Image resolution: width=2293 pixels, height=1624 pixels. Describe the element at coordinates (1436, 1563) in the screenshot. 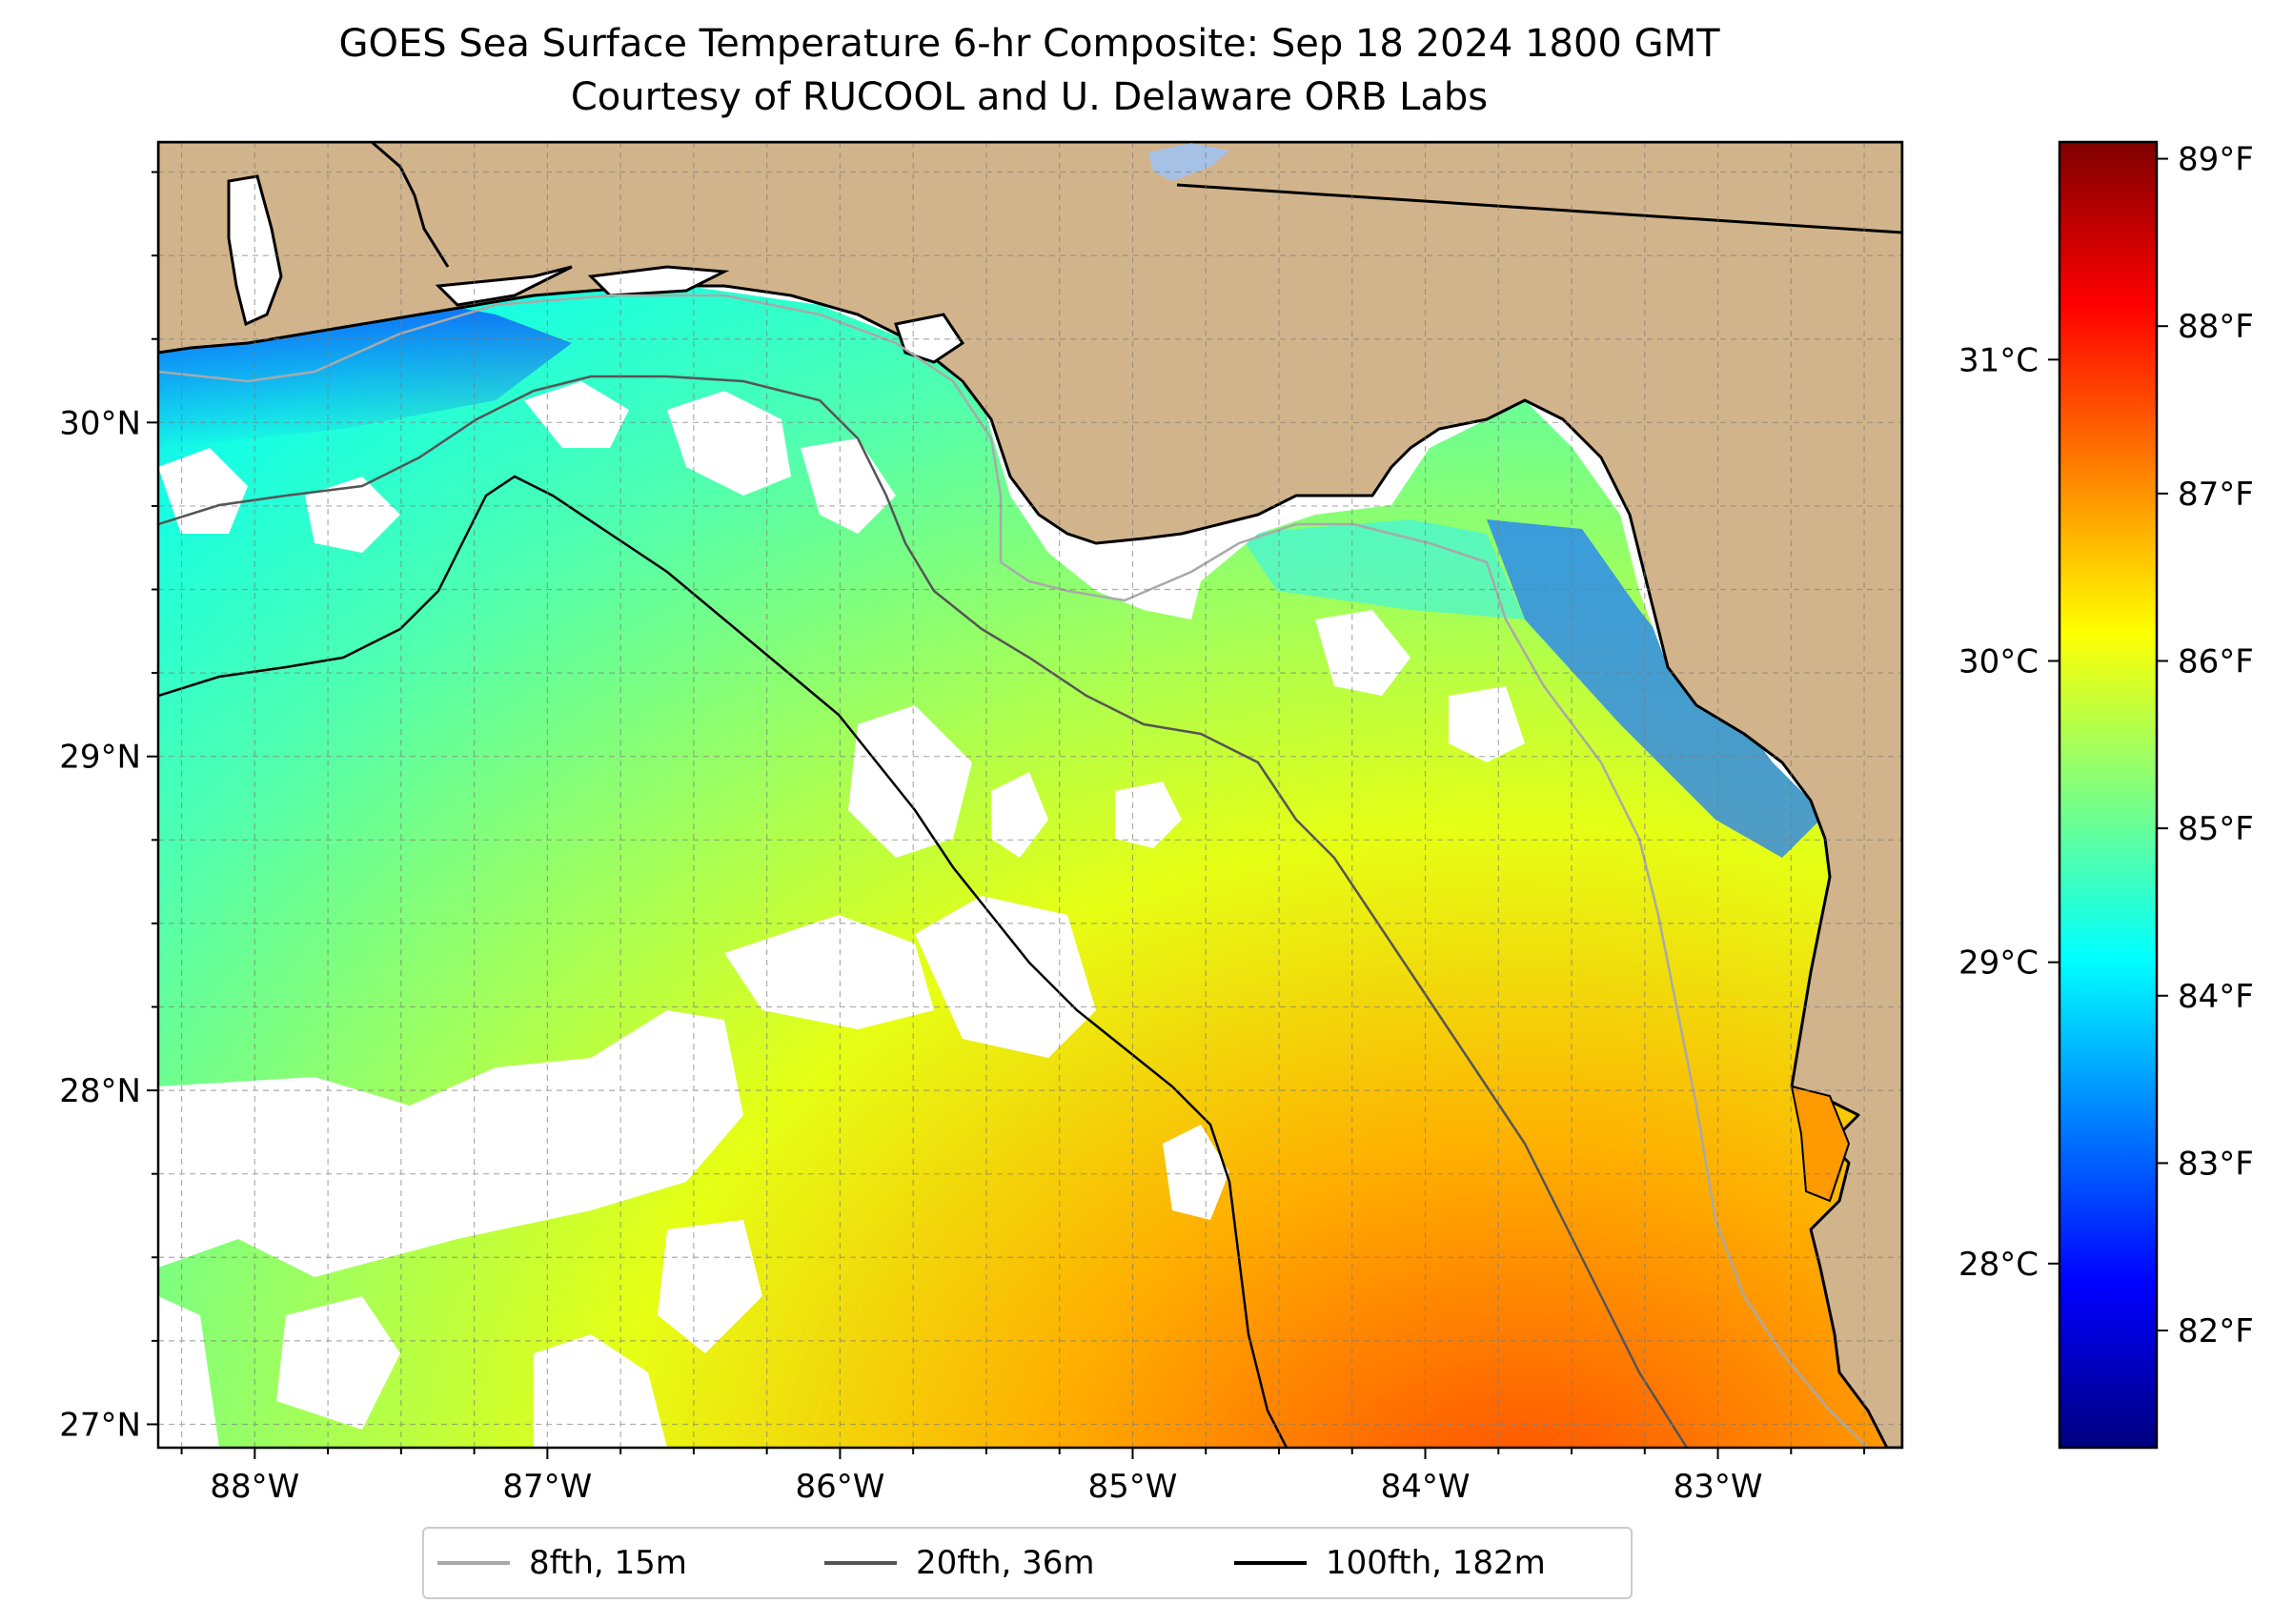

I see `legend-label: 100fth, 182m` at that location.